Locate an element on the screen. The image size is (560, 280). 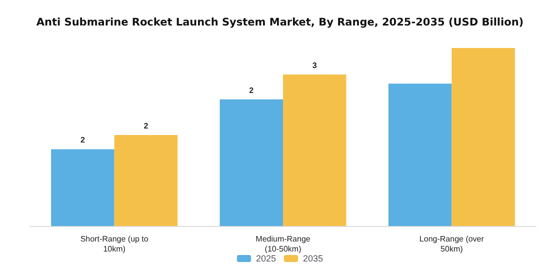
x-tick-label: Medium-Range (10-50km) is located at coordinates (283, 244).